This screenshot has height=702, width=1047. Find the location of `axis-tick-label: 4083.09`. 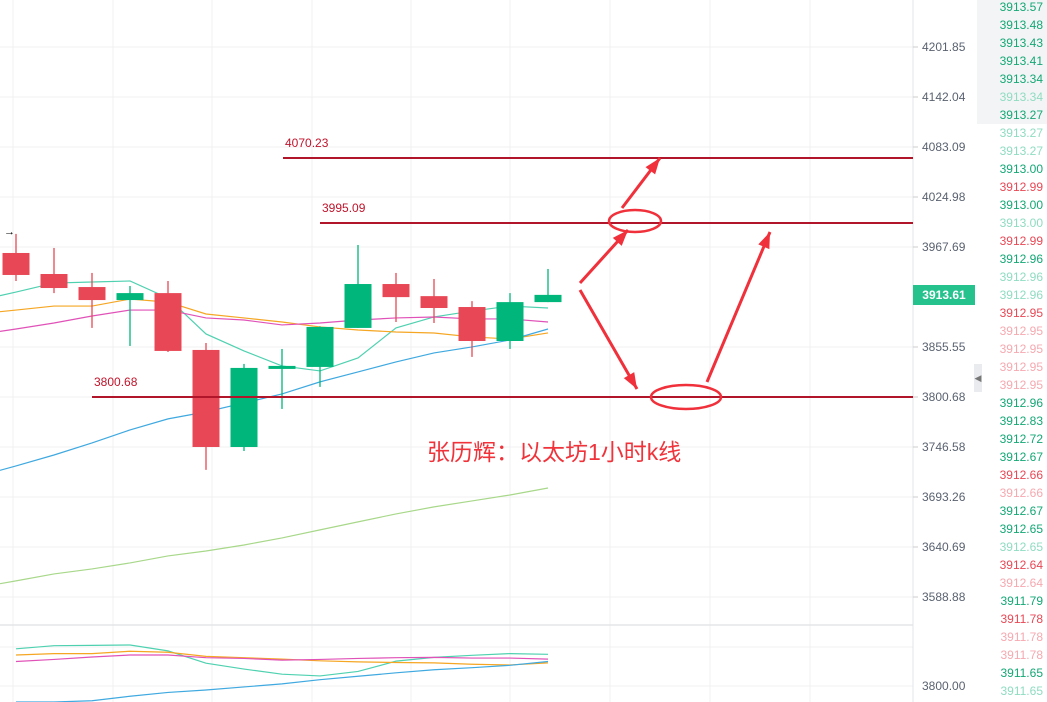

axis-tick-label: 4083.09 is located at coordinates (944, 147).